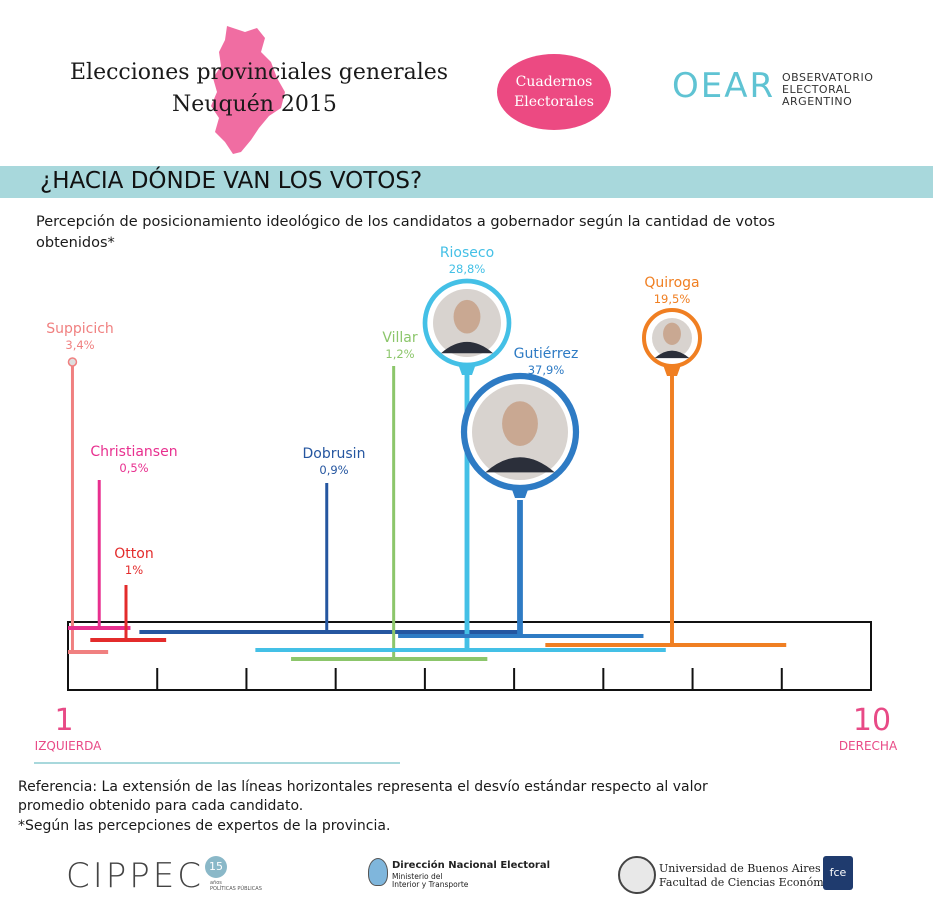 This screenshot has width=933, height=900. I want to click on dne-sub1: Ministerio del, so click(417, 876).